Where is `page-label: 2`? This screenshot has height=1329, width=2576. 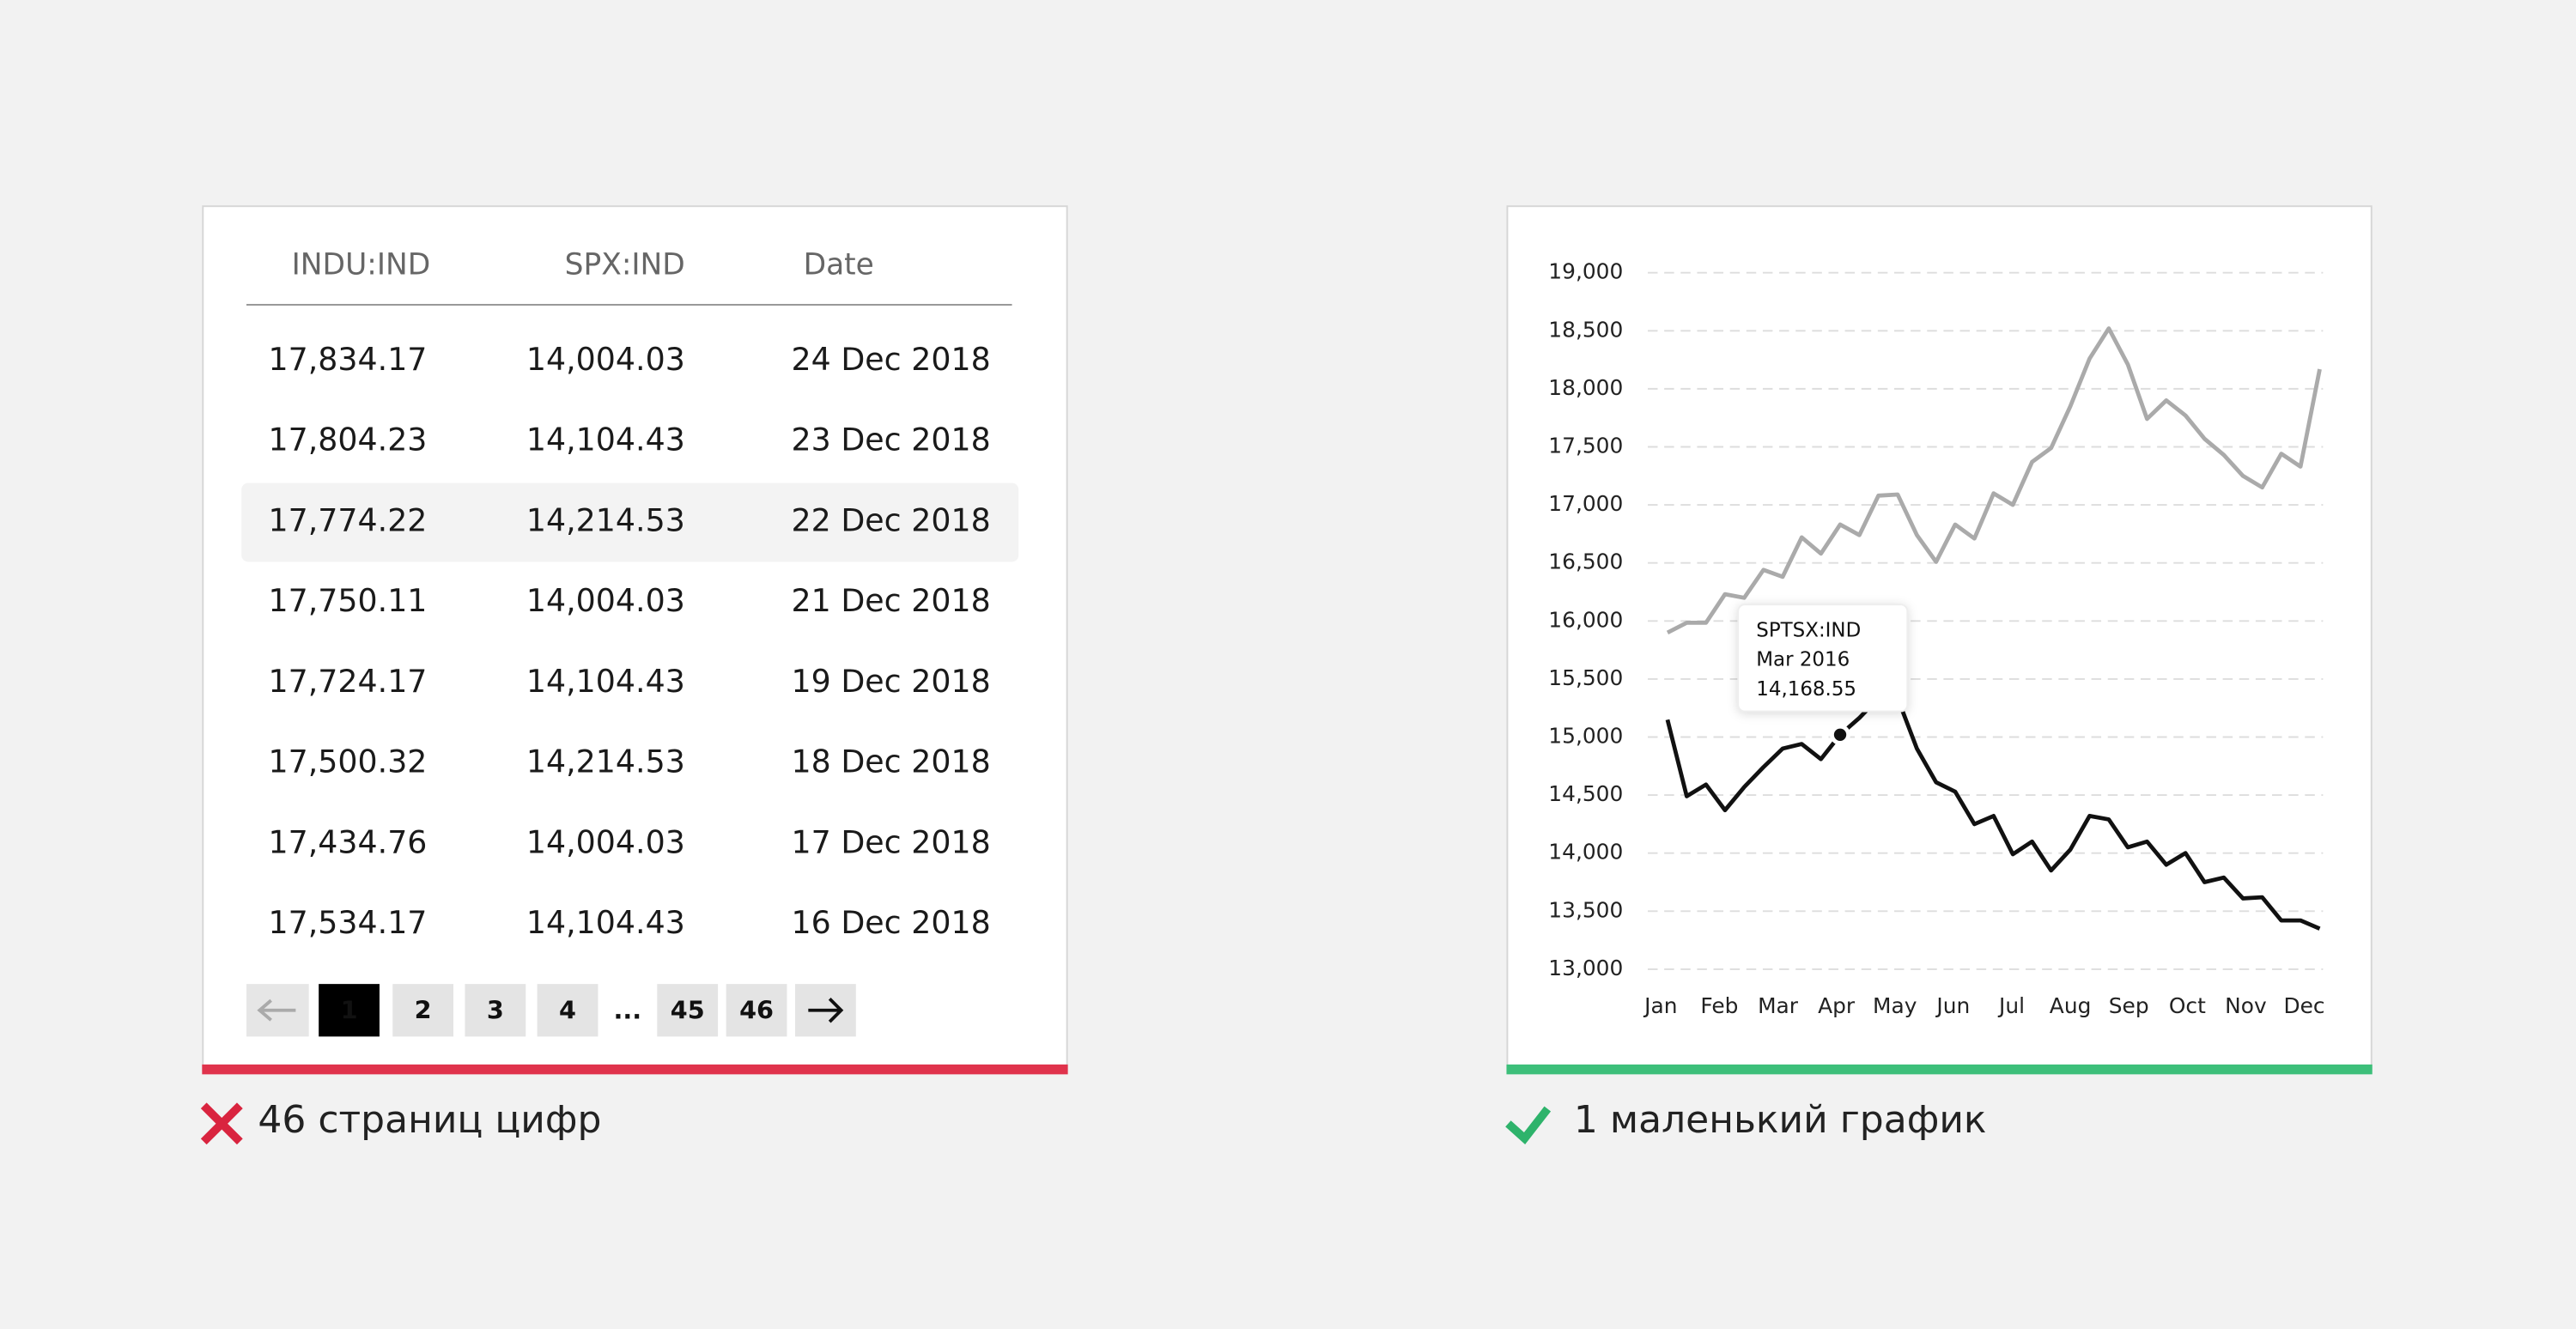 page-label: 2 is located at coordinates (423, 1010).